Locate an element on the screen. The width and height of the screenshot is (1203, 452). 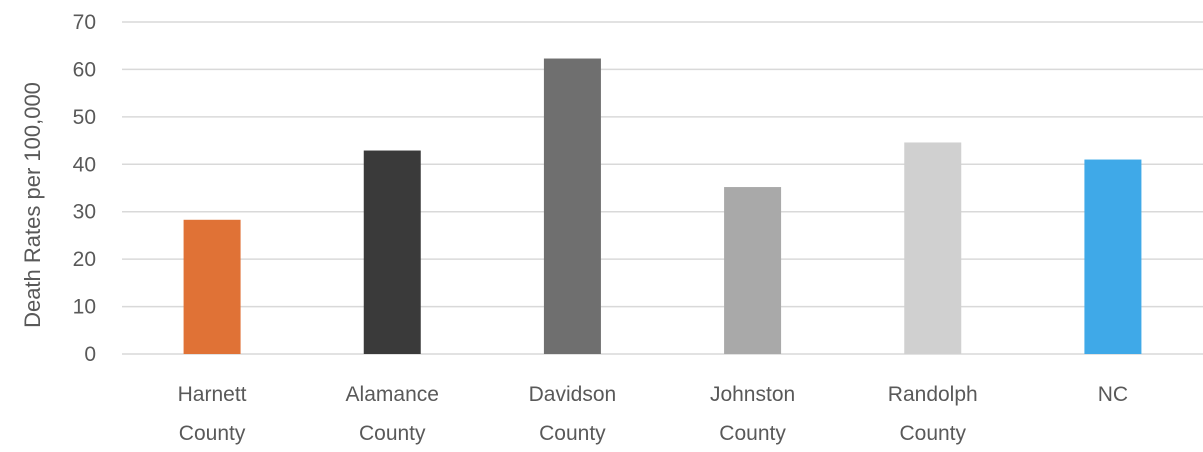
y-tick-label: 60 is located at coordinates (84, 69).